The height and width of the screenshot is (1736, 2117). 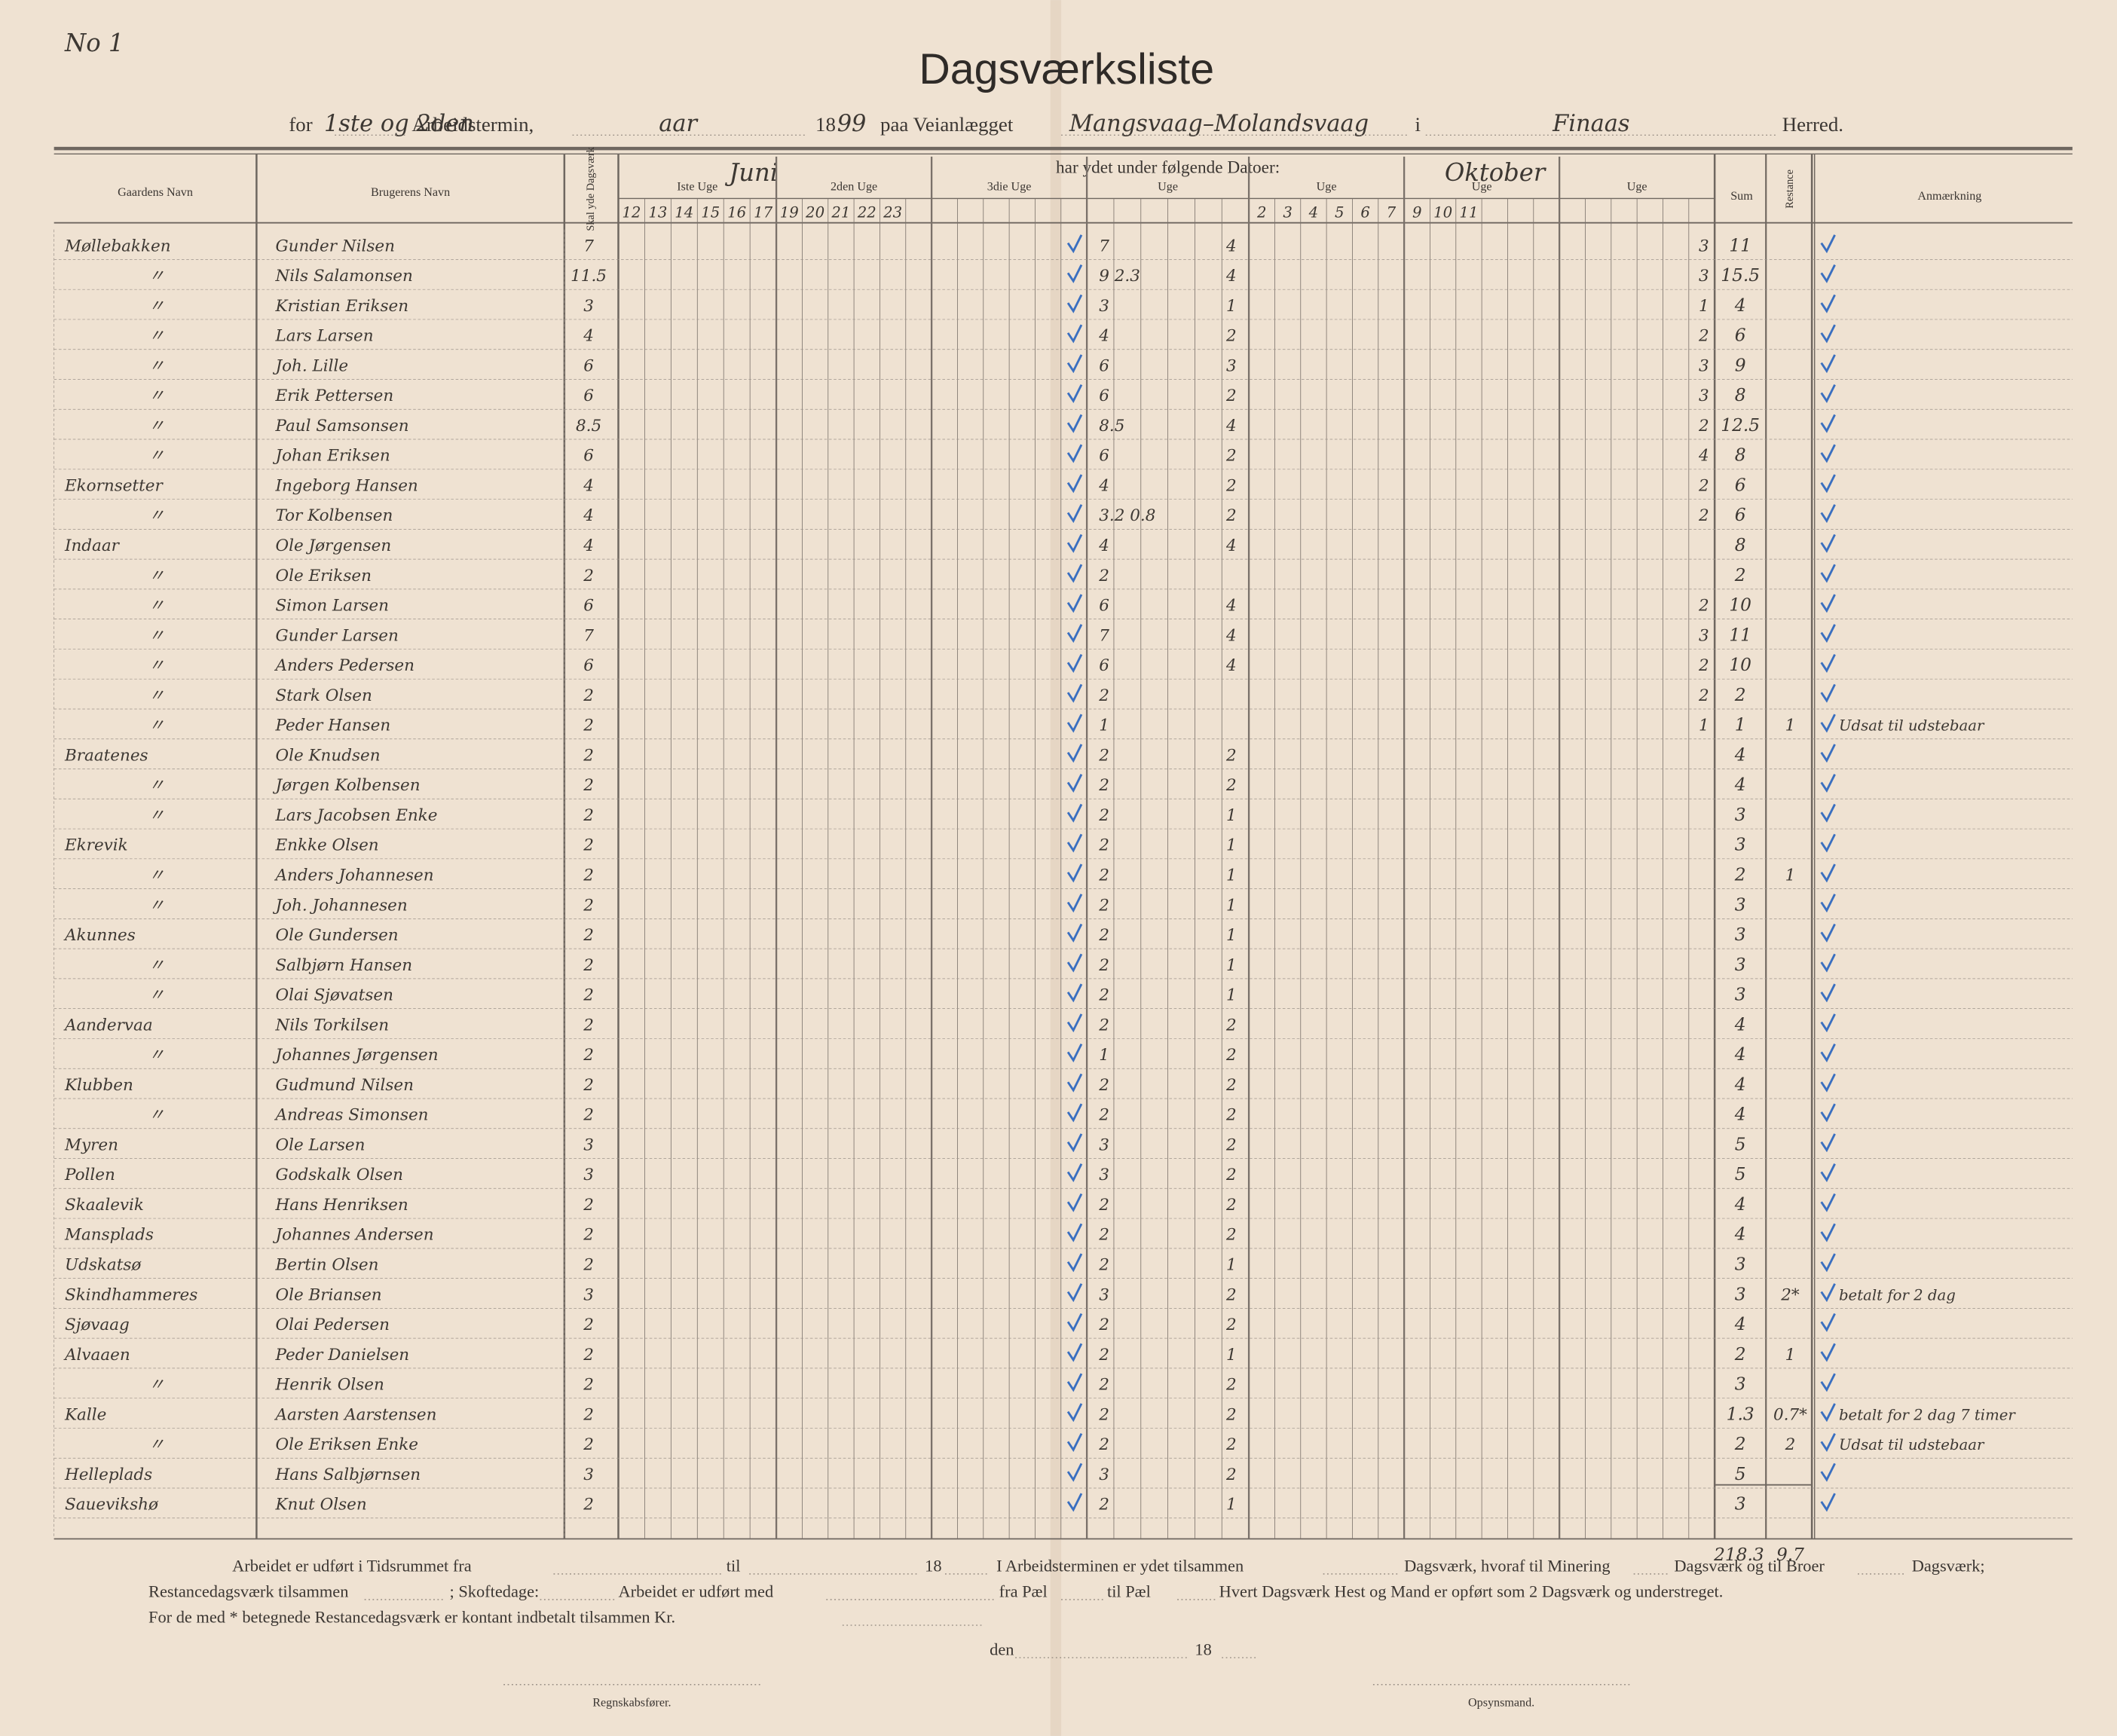 I want to click on month-entry: Oktober, so click(x=1495, y=172).